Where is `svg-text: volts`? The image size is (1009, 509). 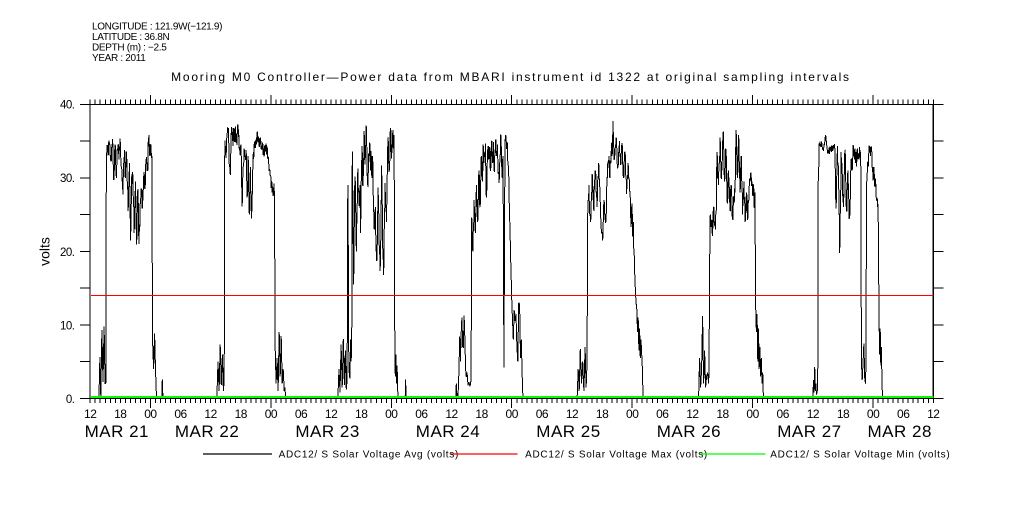
svg-text: volts is located at coordinates (45, 251).